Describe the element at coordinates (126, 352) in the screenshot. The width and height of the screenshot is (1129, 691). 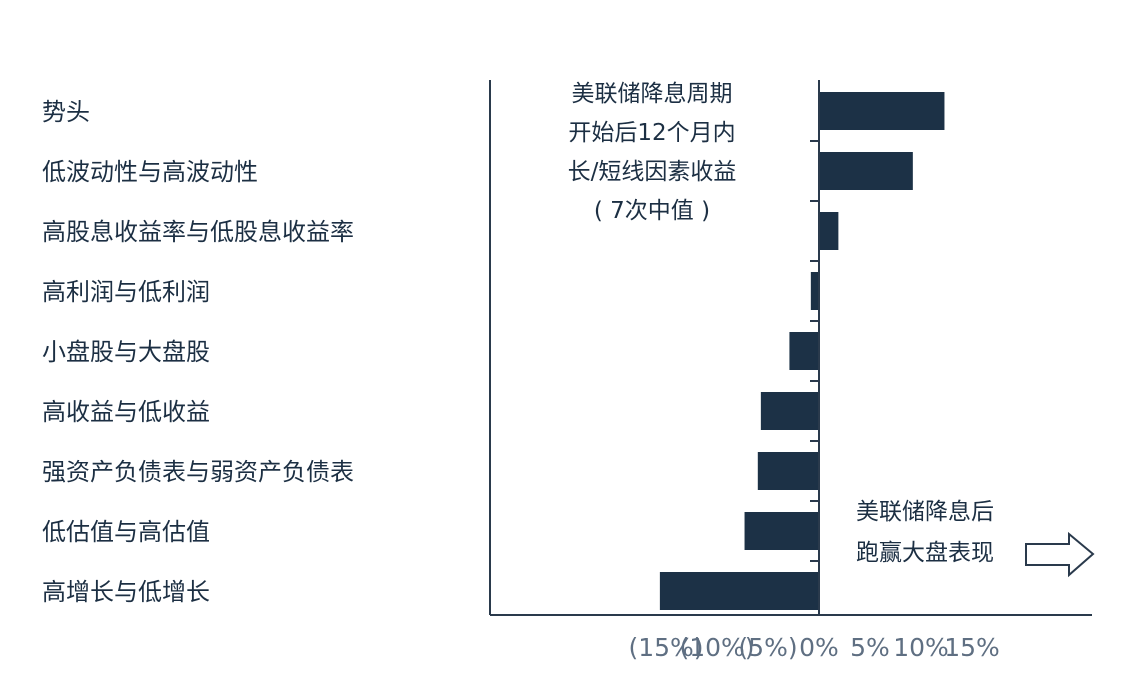
I see `category-label: 小盘股与大盘股` at that location.